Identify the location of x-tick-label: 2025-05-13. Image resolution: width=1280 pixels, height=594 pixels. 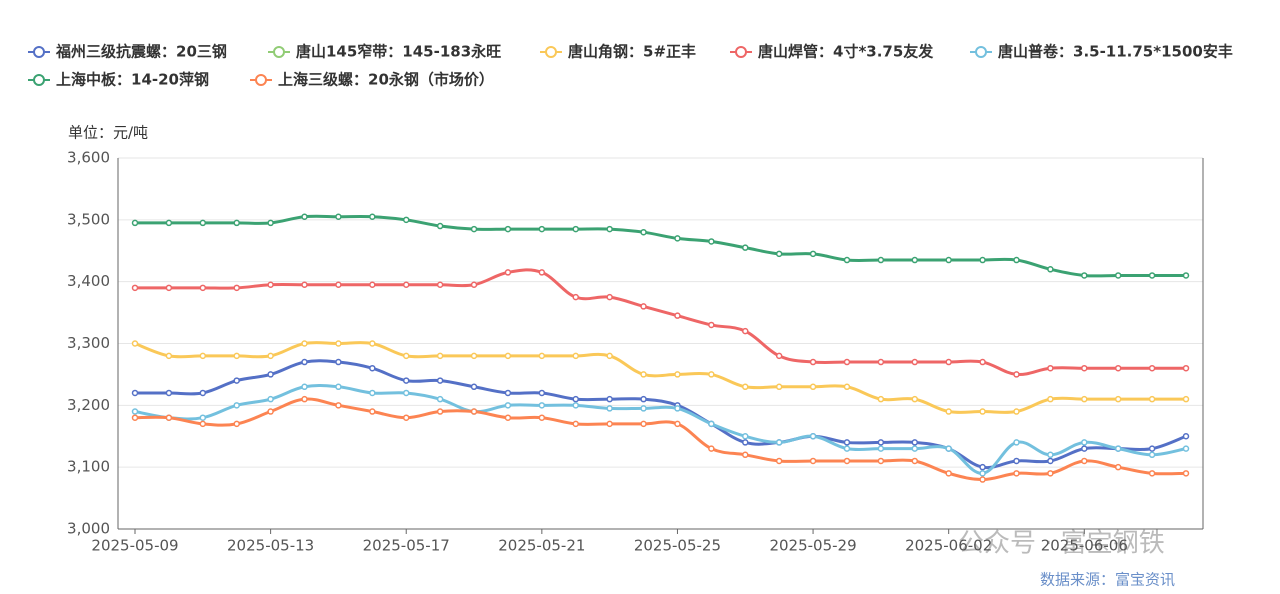
(270, 546).